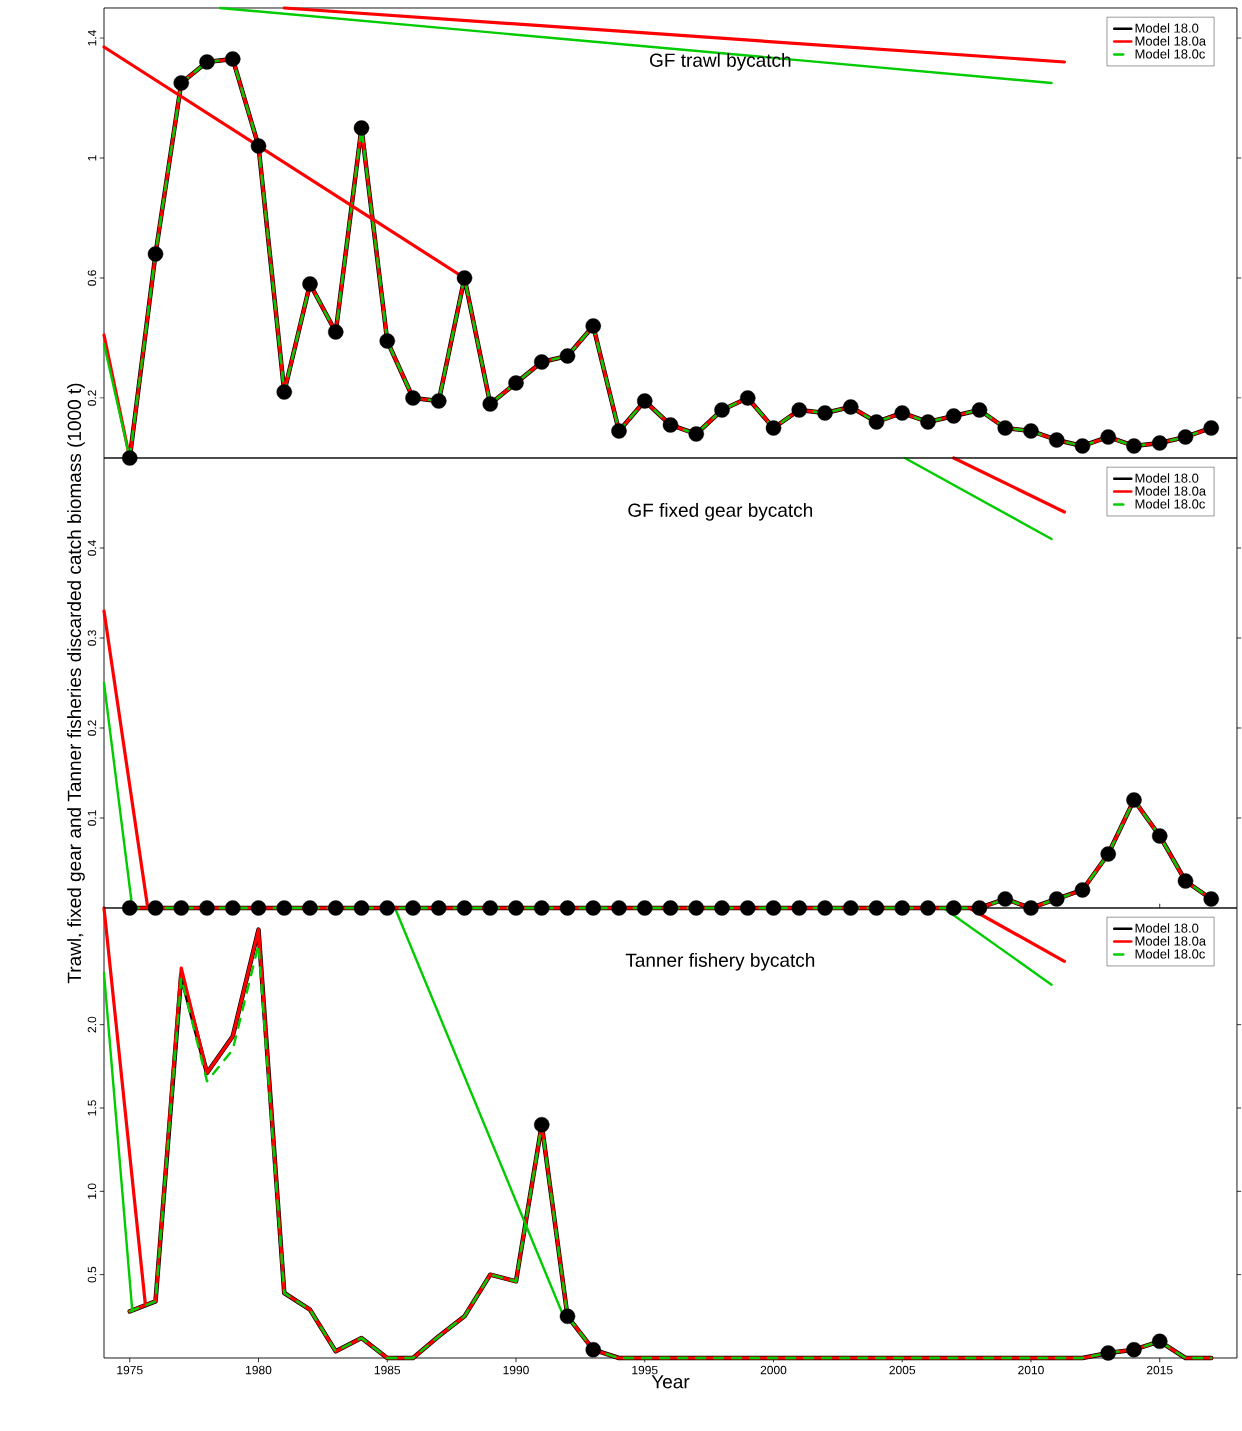 This screenshot has height=1431, width=1242. What do you see at coordinates (76, 683) in the screenshot?
I see `y-axis-title: Trawl, fixed gear and Tanner fisheries discarded catch biomass (1000 t)` at bounding box center [76, 683].